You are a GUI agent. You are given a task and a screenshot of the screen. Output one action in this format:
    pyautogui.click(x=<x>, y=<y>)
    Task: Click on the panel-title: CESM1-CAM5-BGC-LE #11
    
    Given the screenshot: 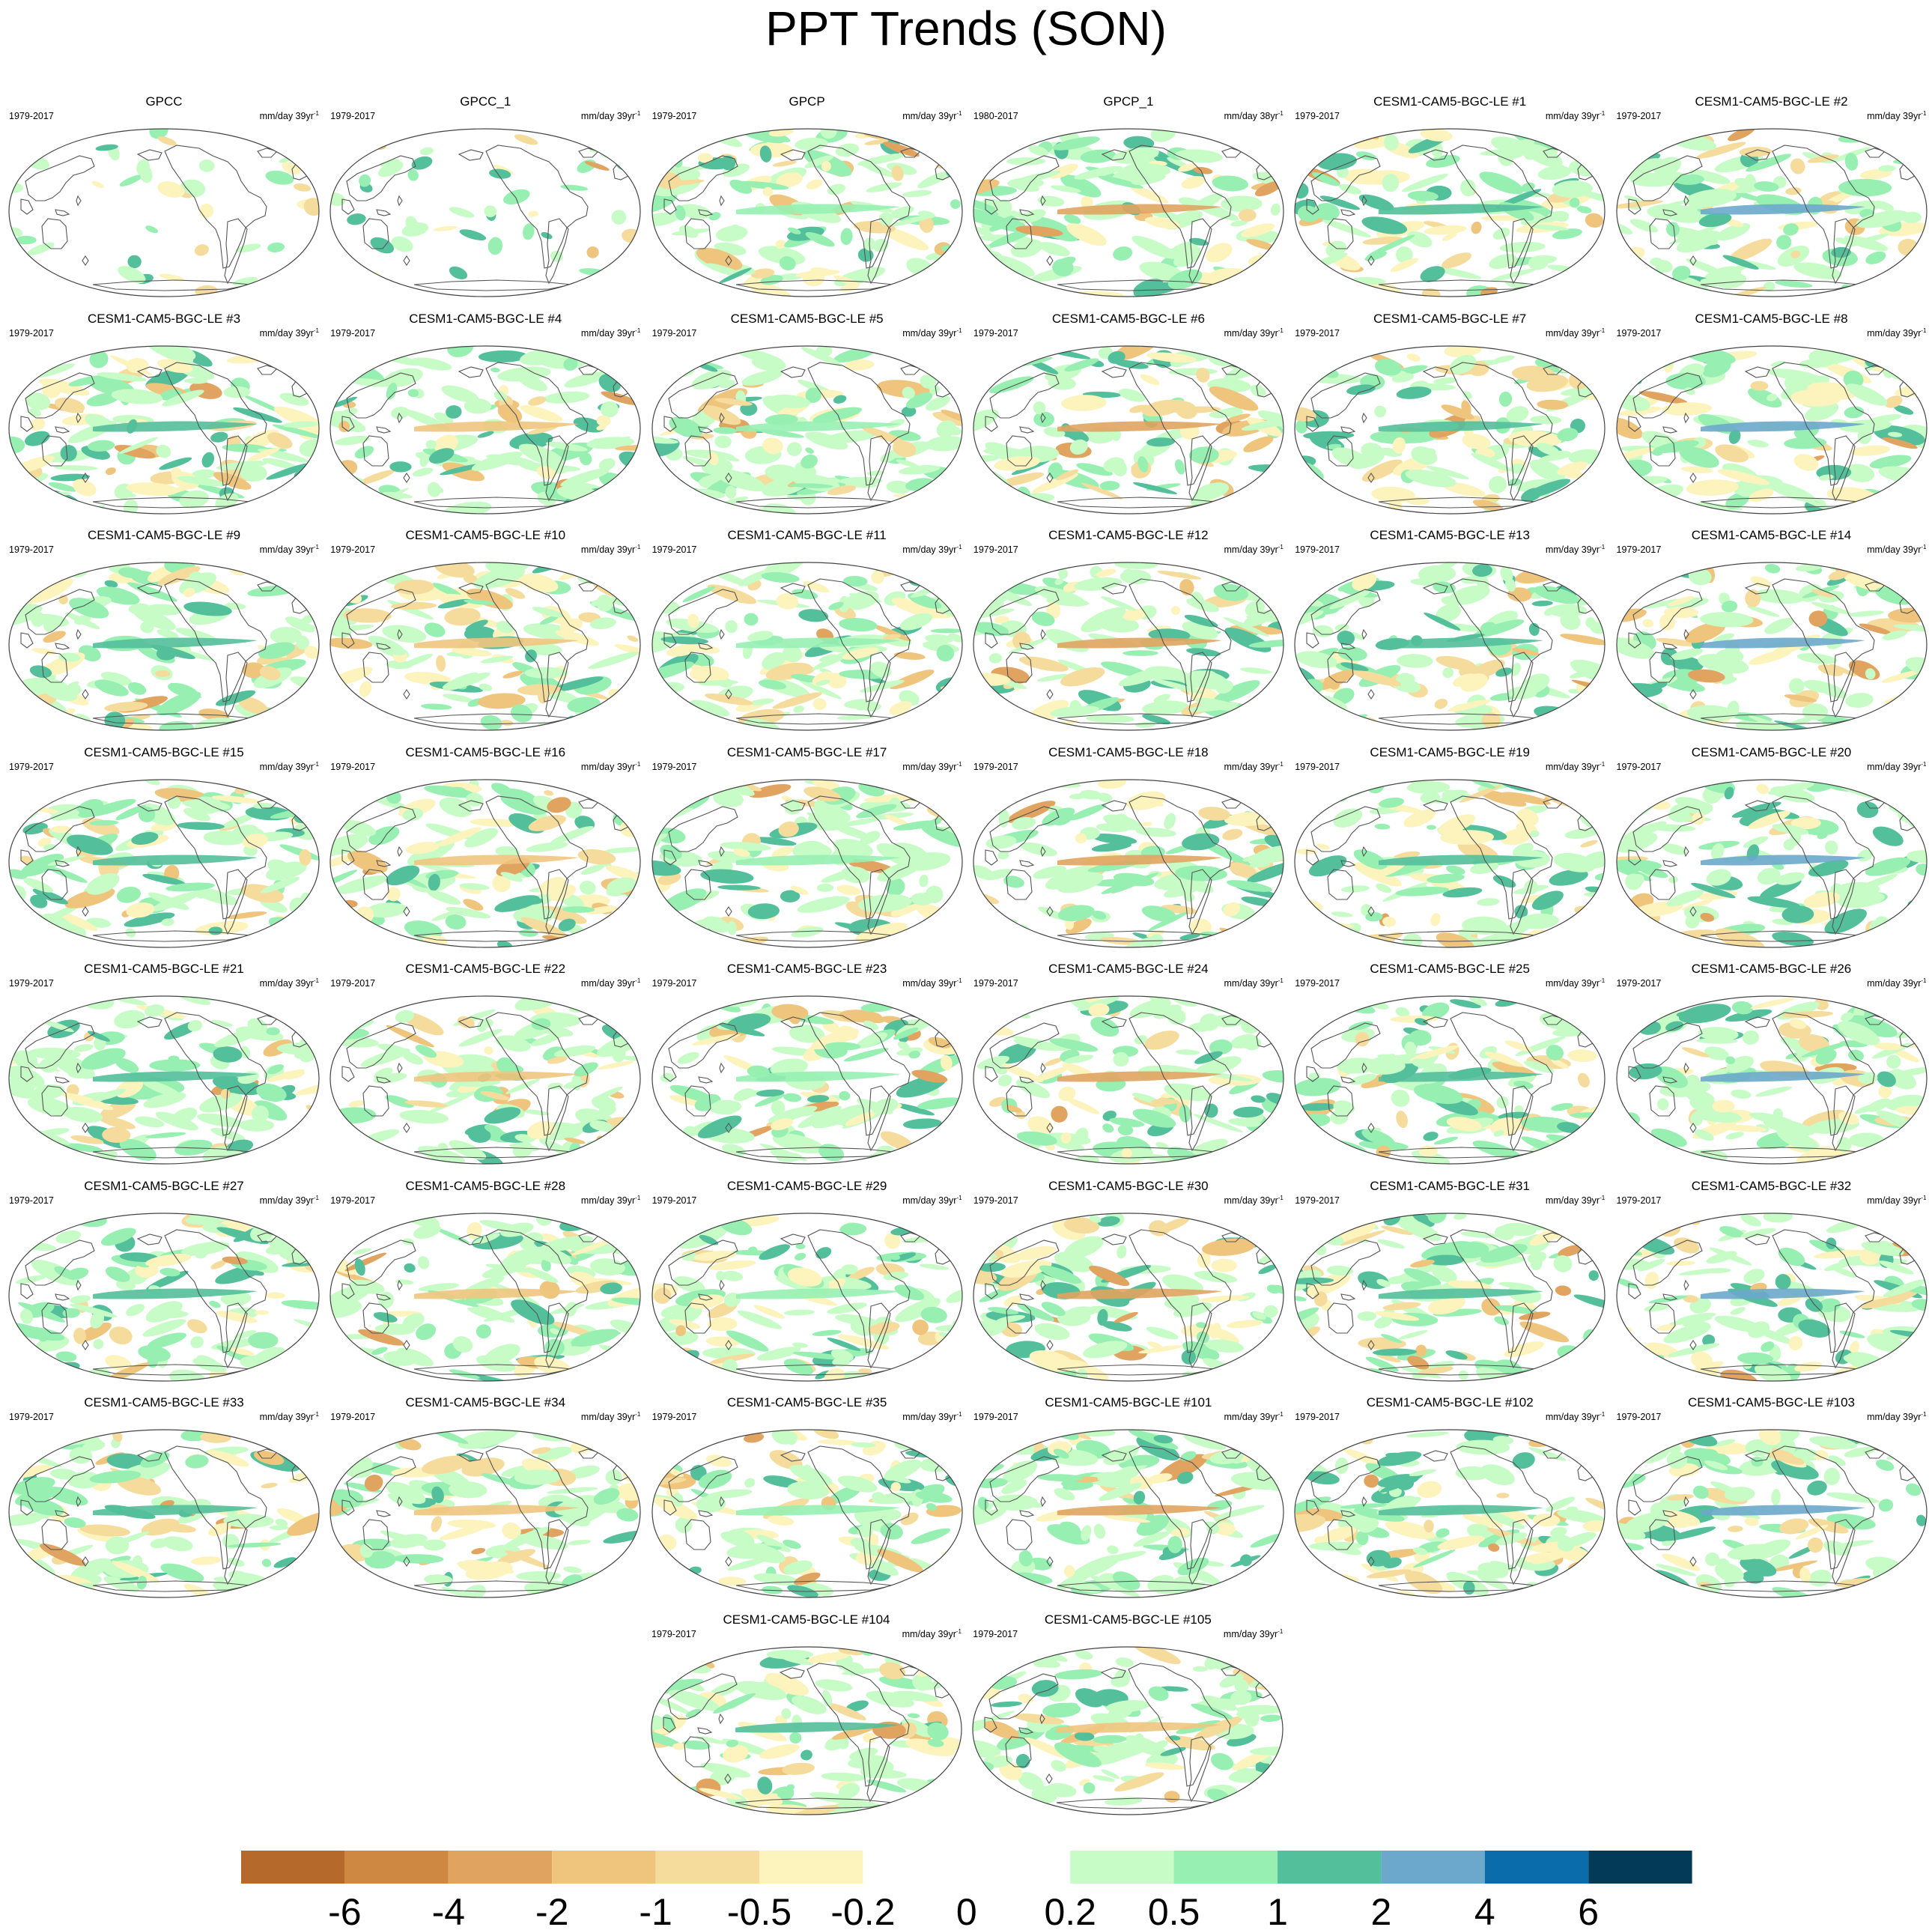 What is the action you would take?
    pyautogui.click(x=807, y=535)
    